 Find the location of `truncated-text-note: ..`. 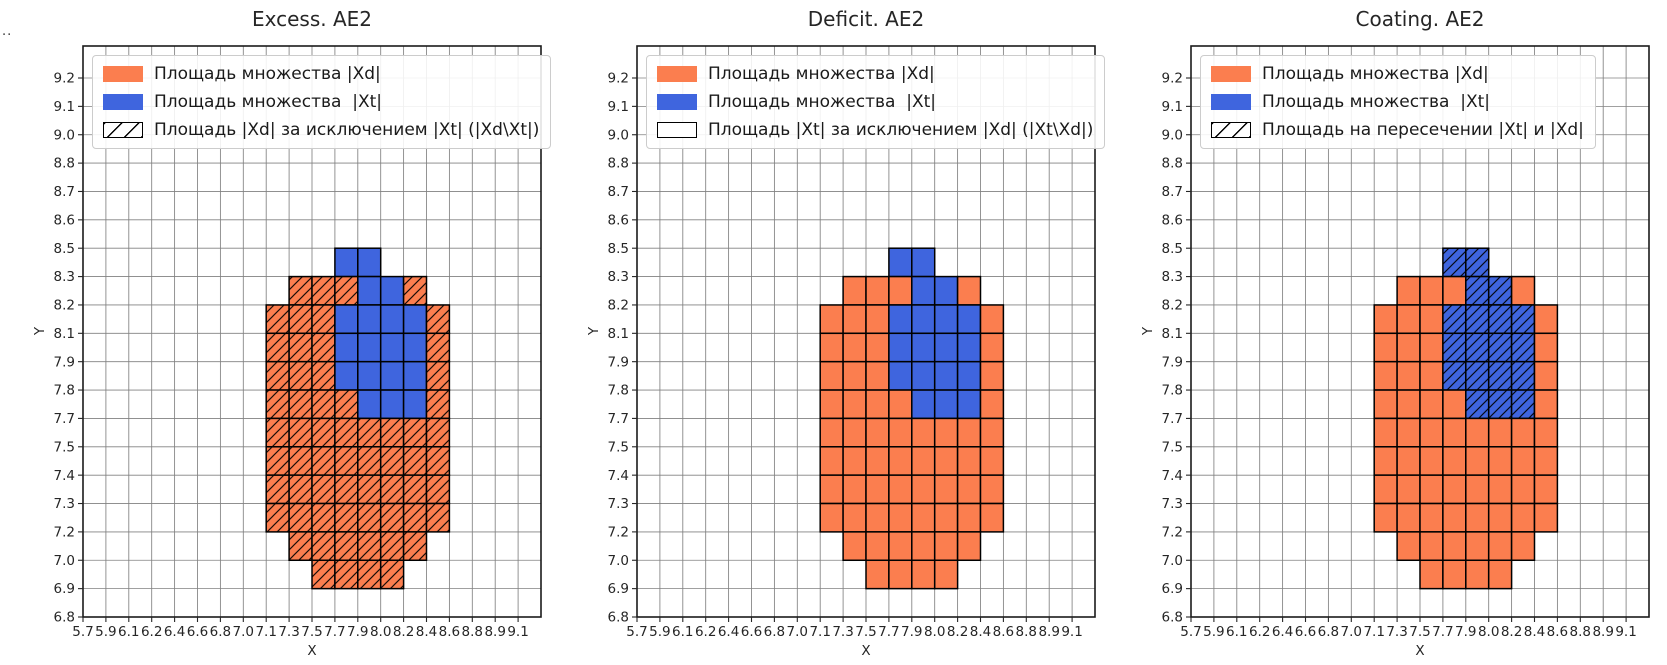

truncated-text-note: .. is located at coordinates (7, 31).